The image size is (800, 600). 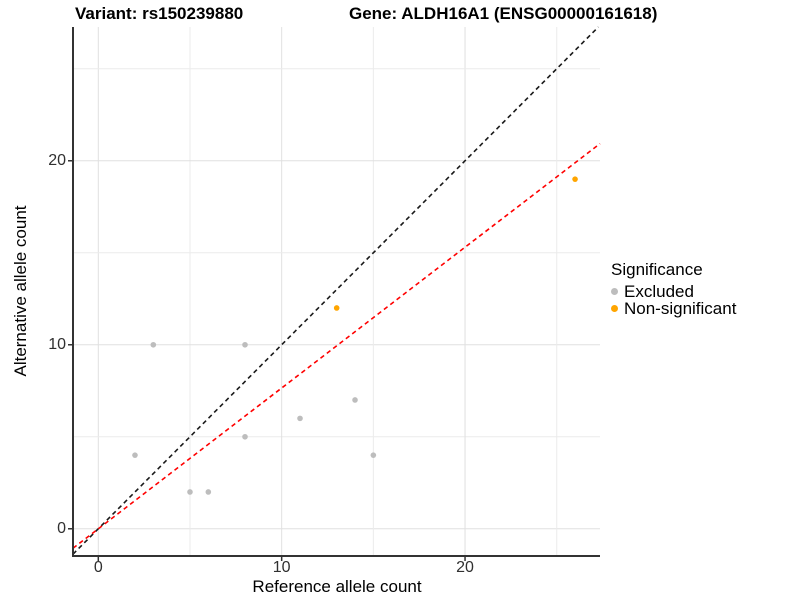 I want to click on gene-title: Gene: ALDH16A1 (ENSG00000161618), so click(x=503, y=13).